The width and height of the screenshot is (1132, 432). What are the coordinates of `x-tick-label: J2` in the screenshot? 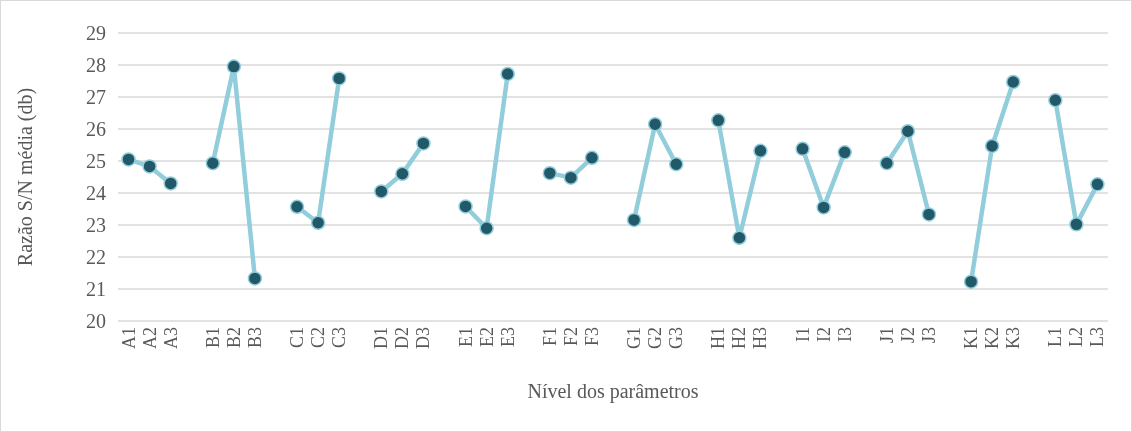 It's located at (907, 335).